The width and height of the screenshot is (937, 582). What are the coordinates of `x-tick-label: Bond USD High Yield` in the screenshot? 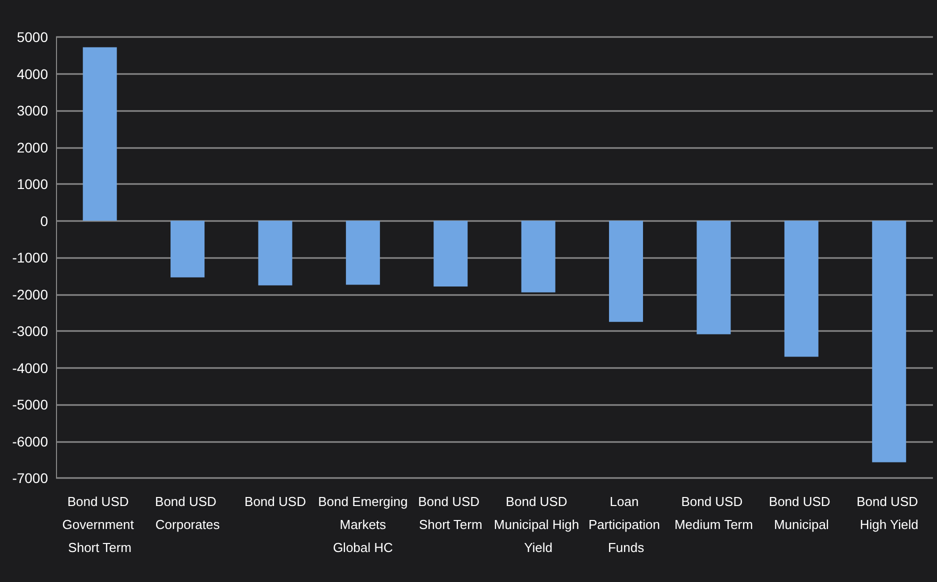 It's located at (889, 513).